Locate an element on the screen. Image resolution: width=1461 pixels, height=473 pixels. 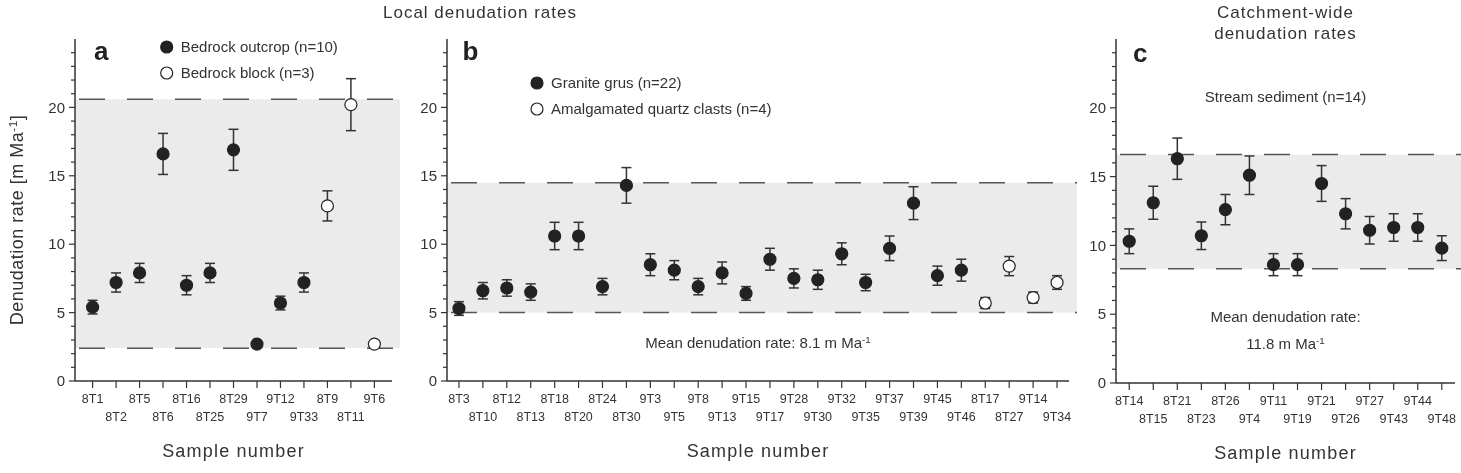
x-tick-label: 8T14 is located at coordinates (1129, 401).